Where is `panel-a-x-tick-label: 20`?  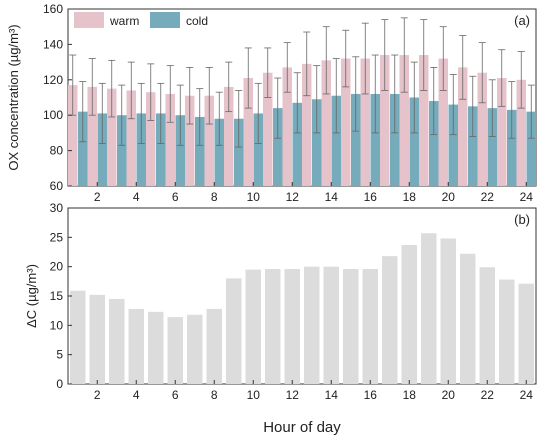
panel-a-x-tick-label: 20 is located at coordinates (449, 197).